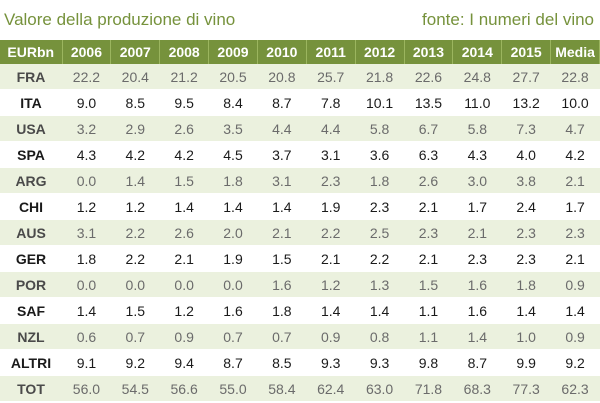 This screenshot has width=600, height=403. Describe the element at coordinates (233, 232) in the screenshot. I see `cell: 2.0` at that location.